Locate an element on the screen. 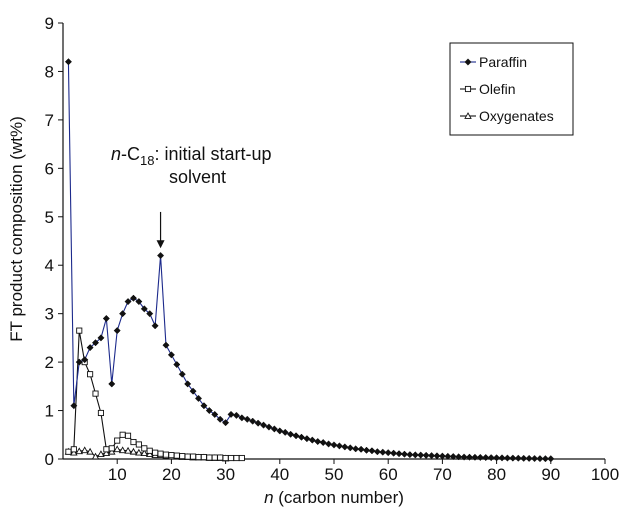 The width and height of the screenshot is (622, 509). y-tick-label: 9 is located at coordinates (49, 23).